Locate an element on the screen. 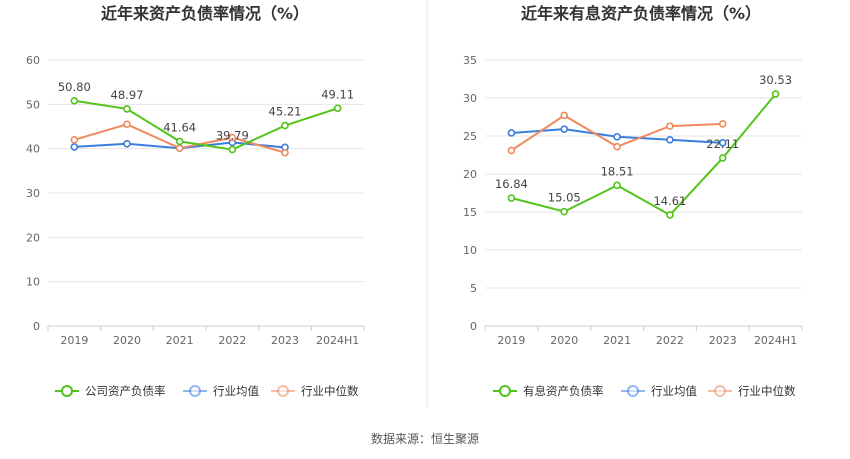 The height and width of the screenshot is (459, 850). data-label: 14.61 is located at coordinates (669, 201).